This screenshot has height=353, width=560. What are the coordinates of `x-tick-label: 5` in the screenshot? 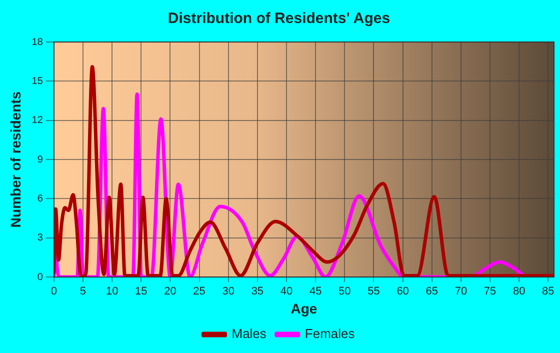 It's located at (83, 292).